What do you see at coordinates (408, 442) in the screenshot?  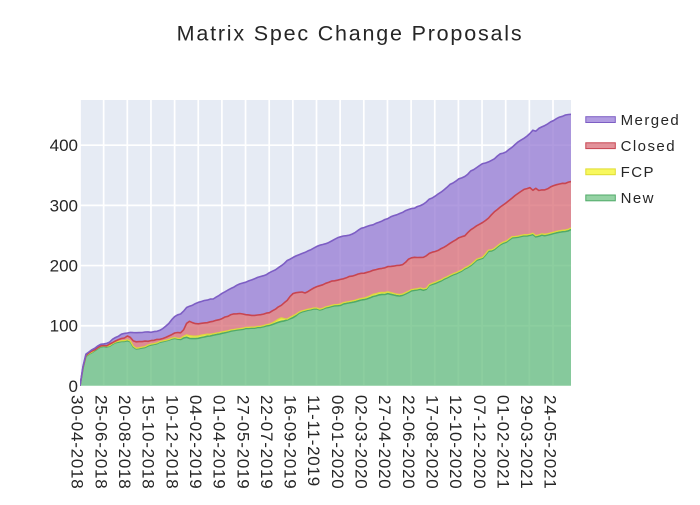 I see `svg-text: 22-06-2020` at bounding box center [408, 442].